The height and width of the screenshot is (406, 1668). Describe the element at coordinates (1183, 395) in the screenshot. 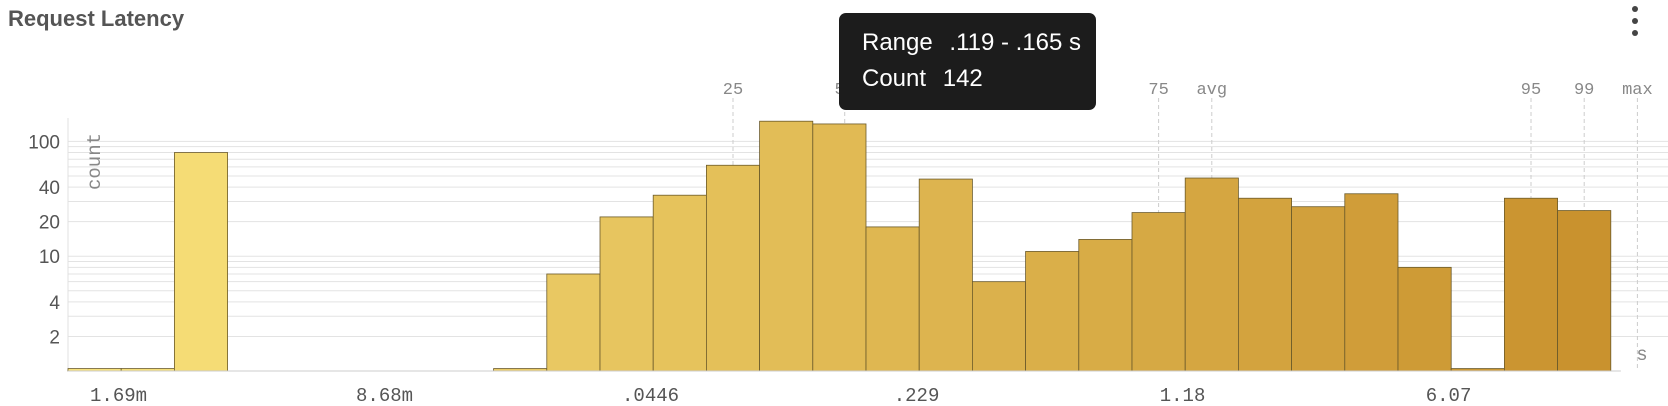

I see `x-tick-label: 1.18` at that location.